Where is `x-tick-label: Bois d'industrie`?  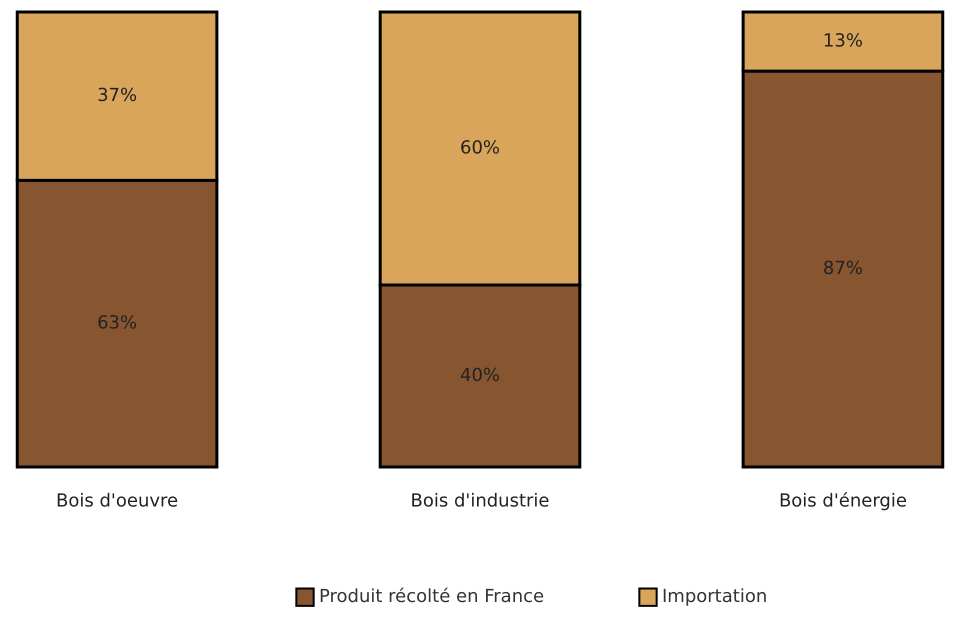
x-tick-label: Bois d'industrie is located at coordinates (480, 501).